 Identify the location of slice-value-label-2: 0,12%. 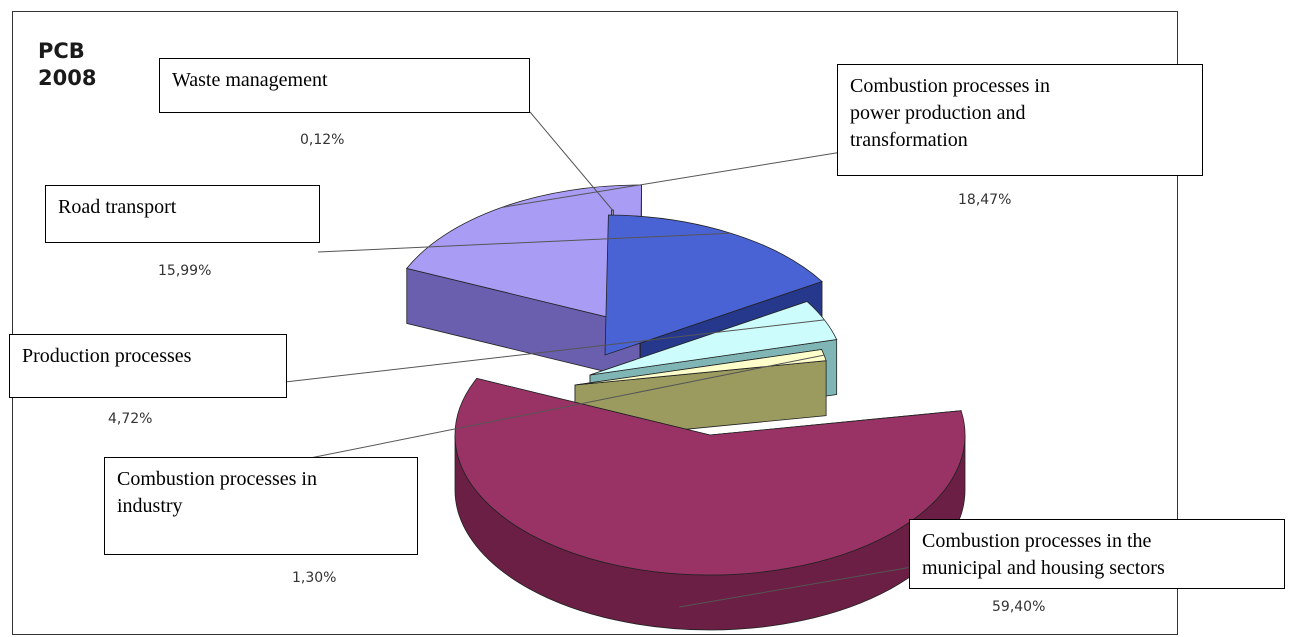
(322, 140).